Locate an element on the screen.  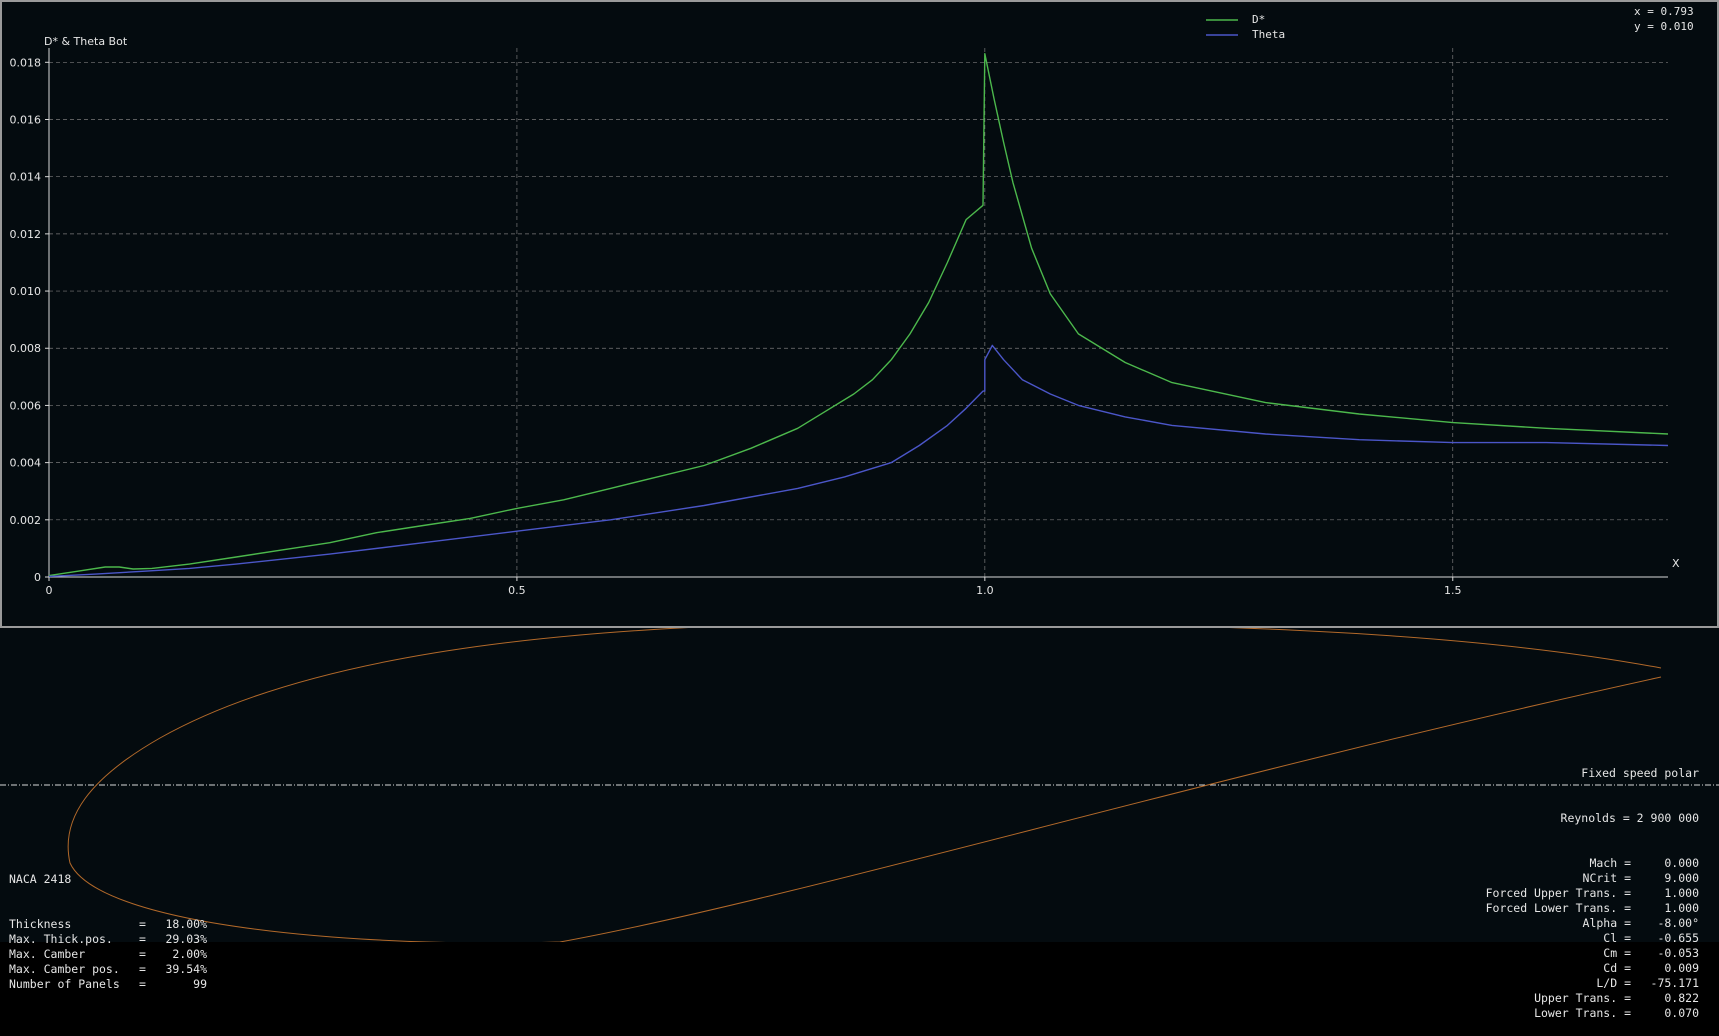
foil-prop-row: Thickness = 18.00% is located at coordinates (108, 924).